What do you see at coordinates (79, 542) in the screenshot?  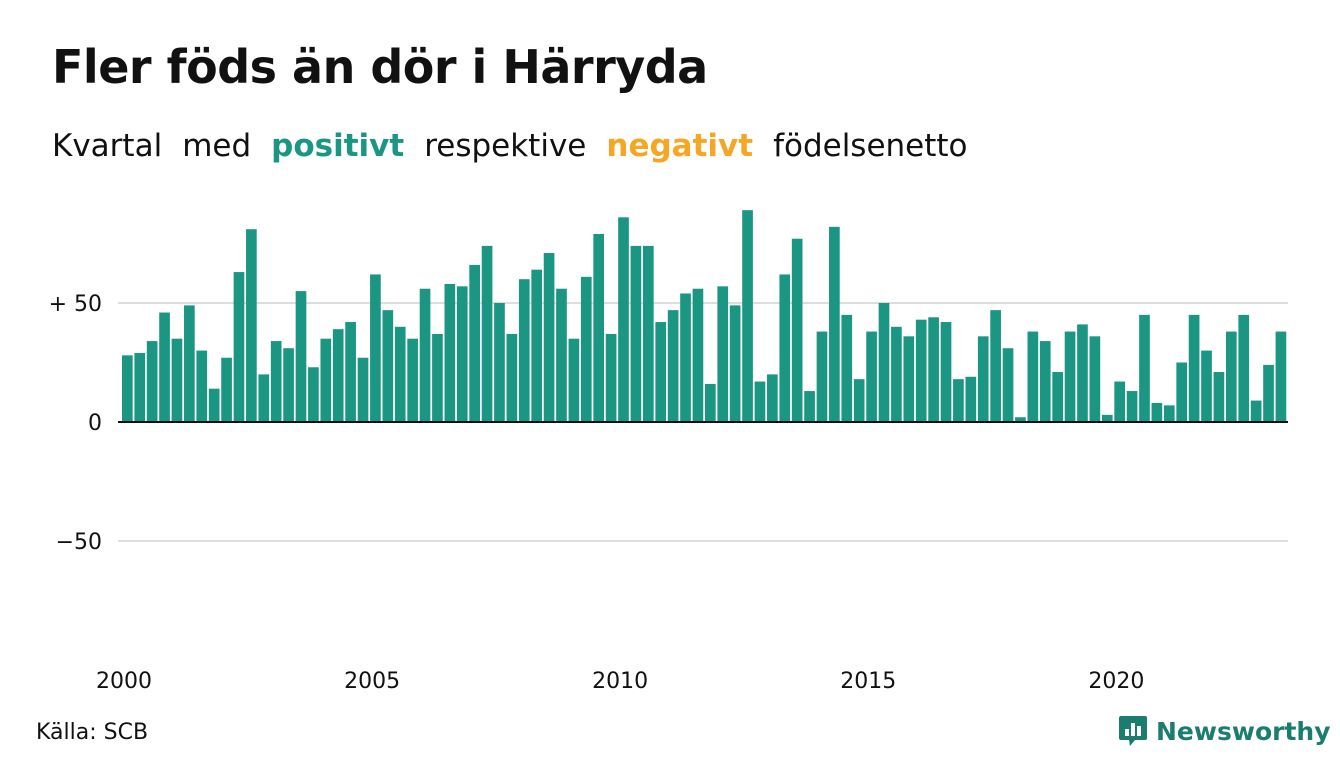 I see `y-tick-label: −50` at bounding box center [79, 542].